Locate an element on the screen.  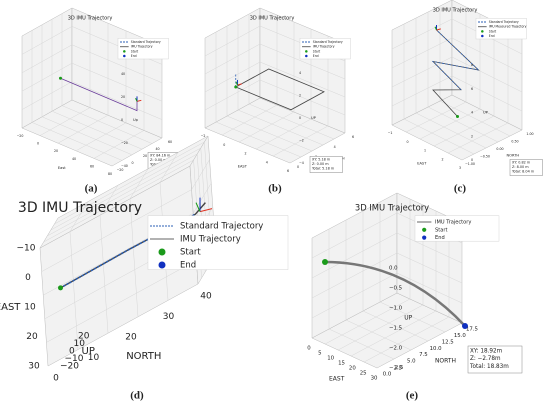
tick-label: 15 is located at coordinates (341, 364).